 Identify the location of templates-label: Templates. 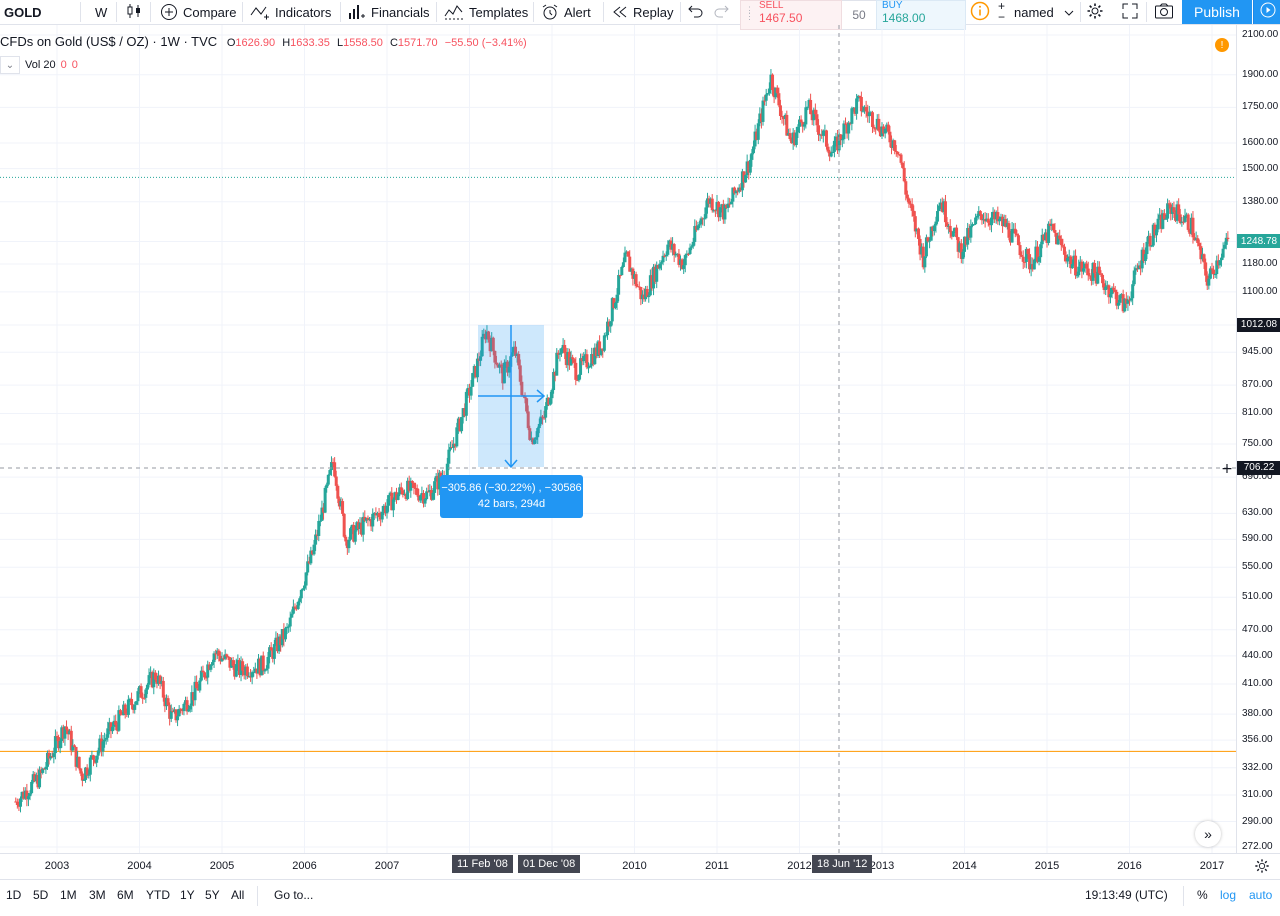
(499, 12).